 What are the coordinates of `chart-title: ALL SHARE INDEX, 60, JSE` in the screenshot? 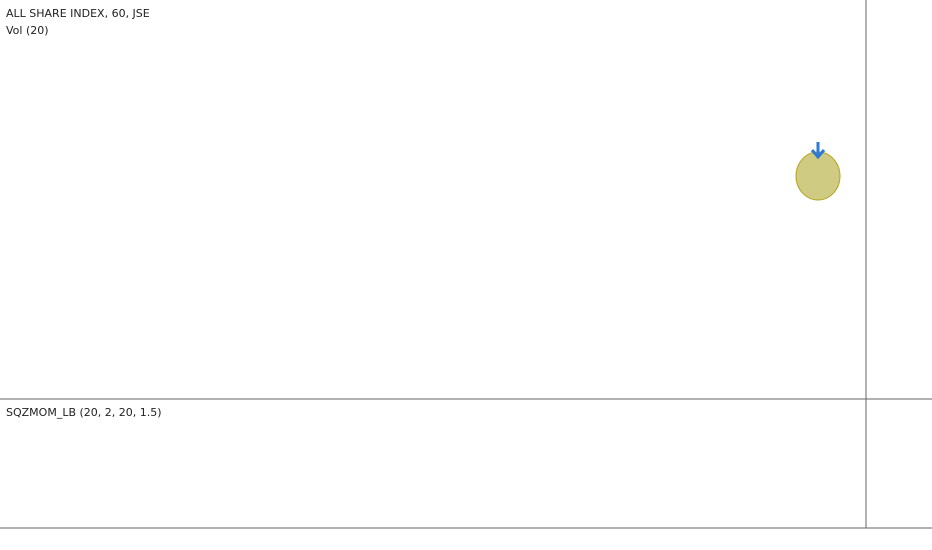 It's located at (78, 13).